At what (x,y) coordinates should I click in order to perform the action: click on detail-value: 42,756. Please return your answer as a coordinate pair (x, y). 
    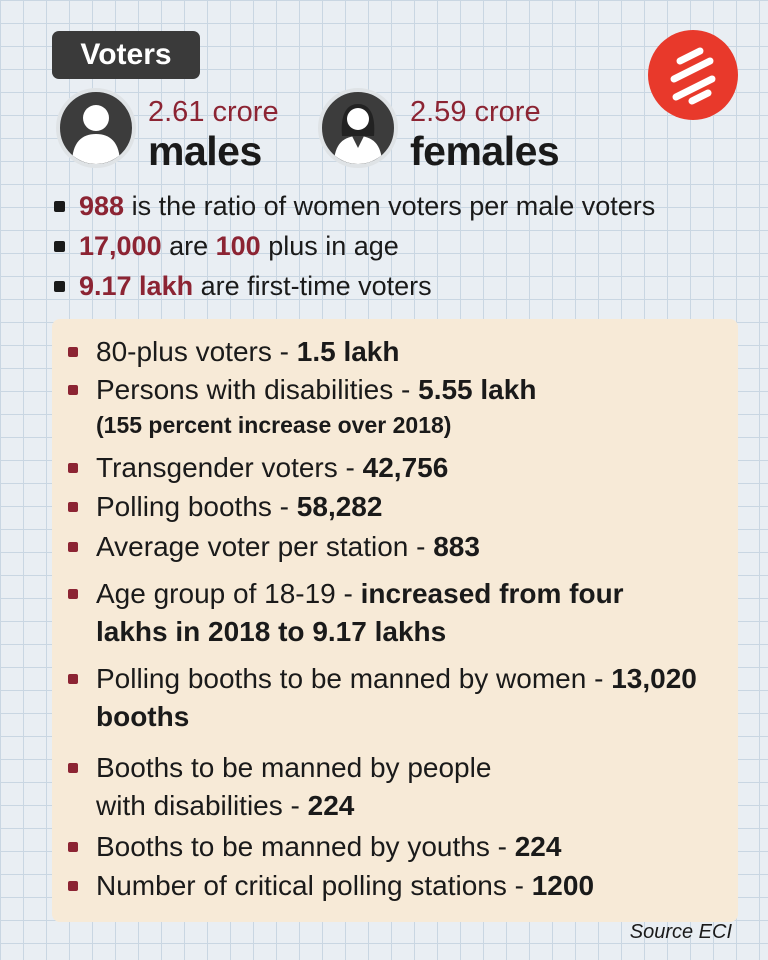
    Looking at the image, I should click on (405, 467).